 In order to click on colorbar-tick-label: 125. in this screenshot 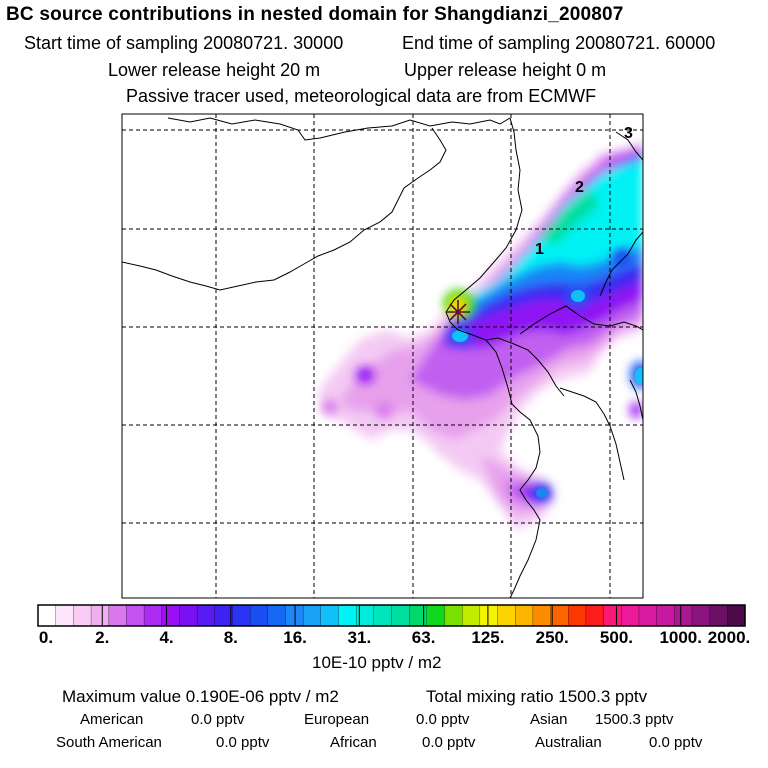, I will do `click(488, 637)`.